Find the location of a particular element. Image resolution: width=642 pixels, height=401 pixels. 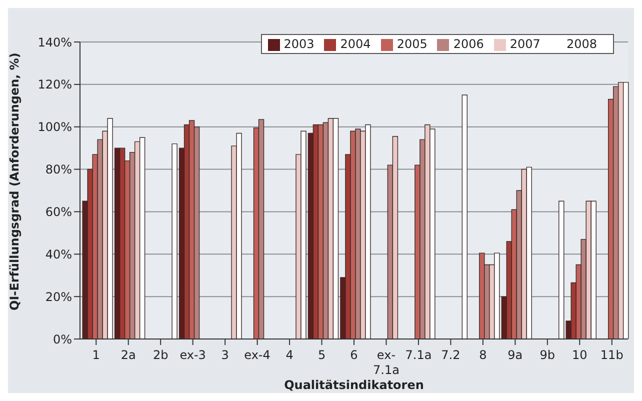

x-tick-label: 5 is located at coordinates (322, 355).